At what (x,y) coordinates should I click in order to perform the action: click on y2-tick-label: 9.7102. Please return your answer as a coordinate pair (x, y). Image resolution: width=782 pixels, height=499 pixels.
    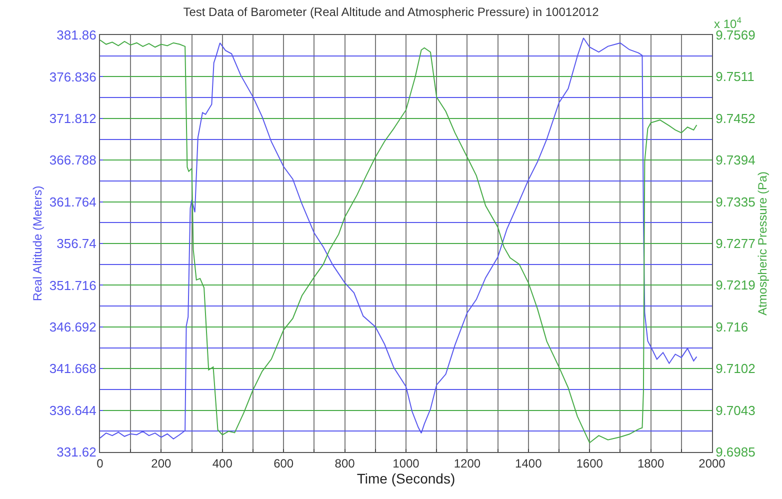
    Looking at the image, I should click on (736, 368).